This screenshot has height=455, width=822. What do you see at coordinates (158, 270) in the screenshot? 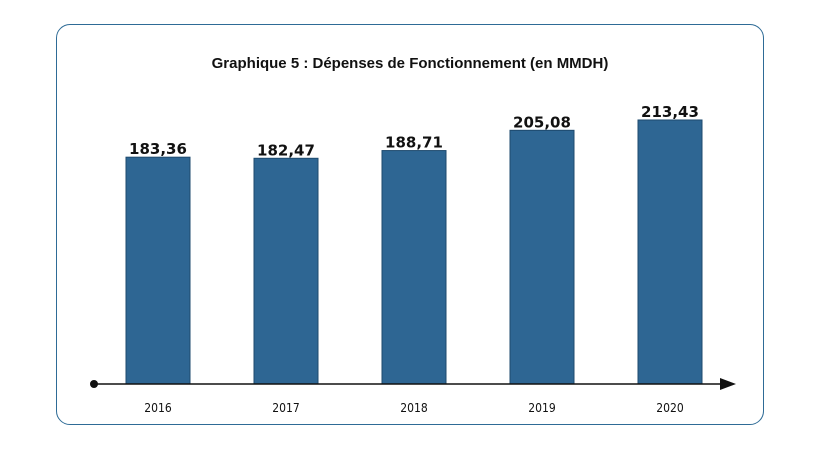
I see `bar-2016` at bounding box center [158, 270].